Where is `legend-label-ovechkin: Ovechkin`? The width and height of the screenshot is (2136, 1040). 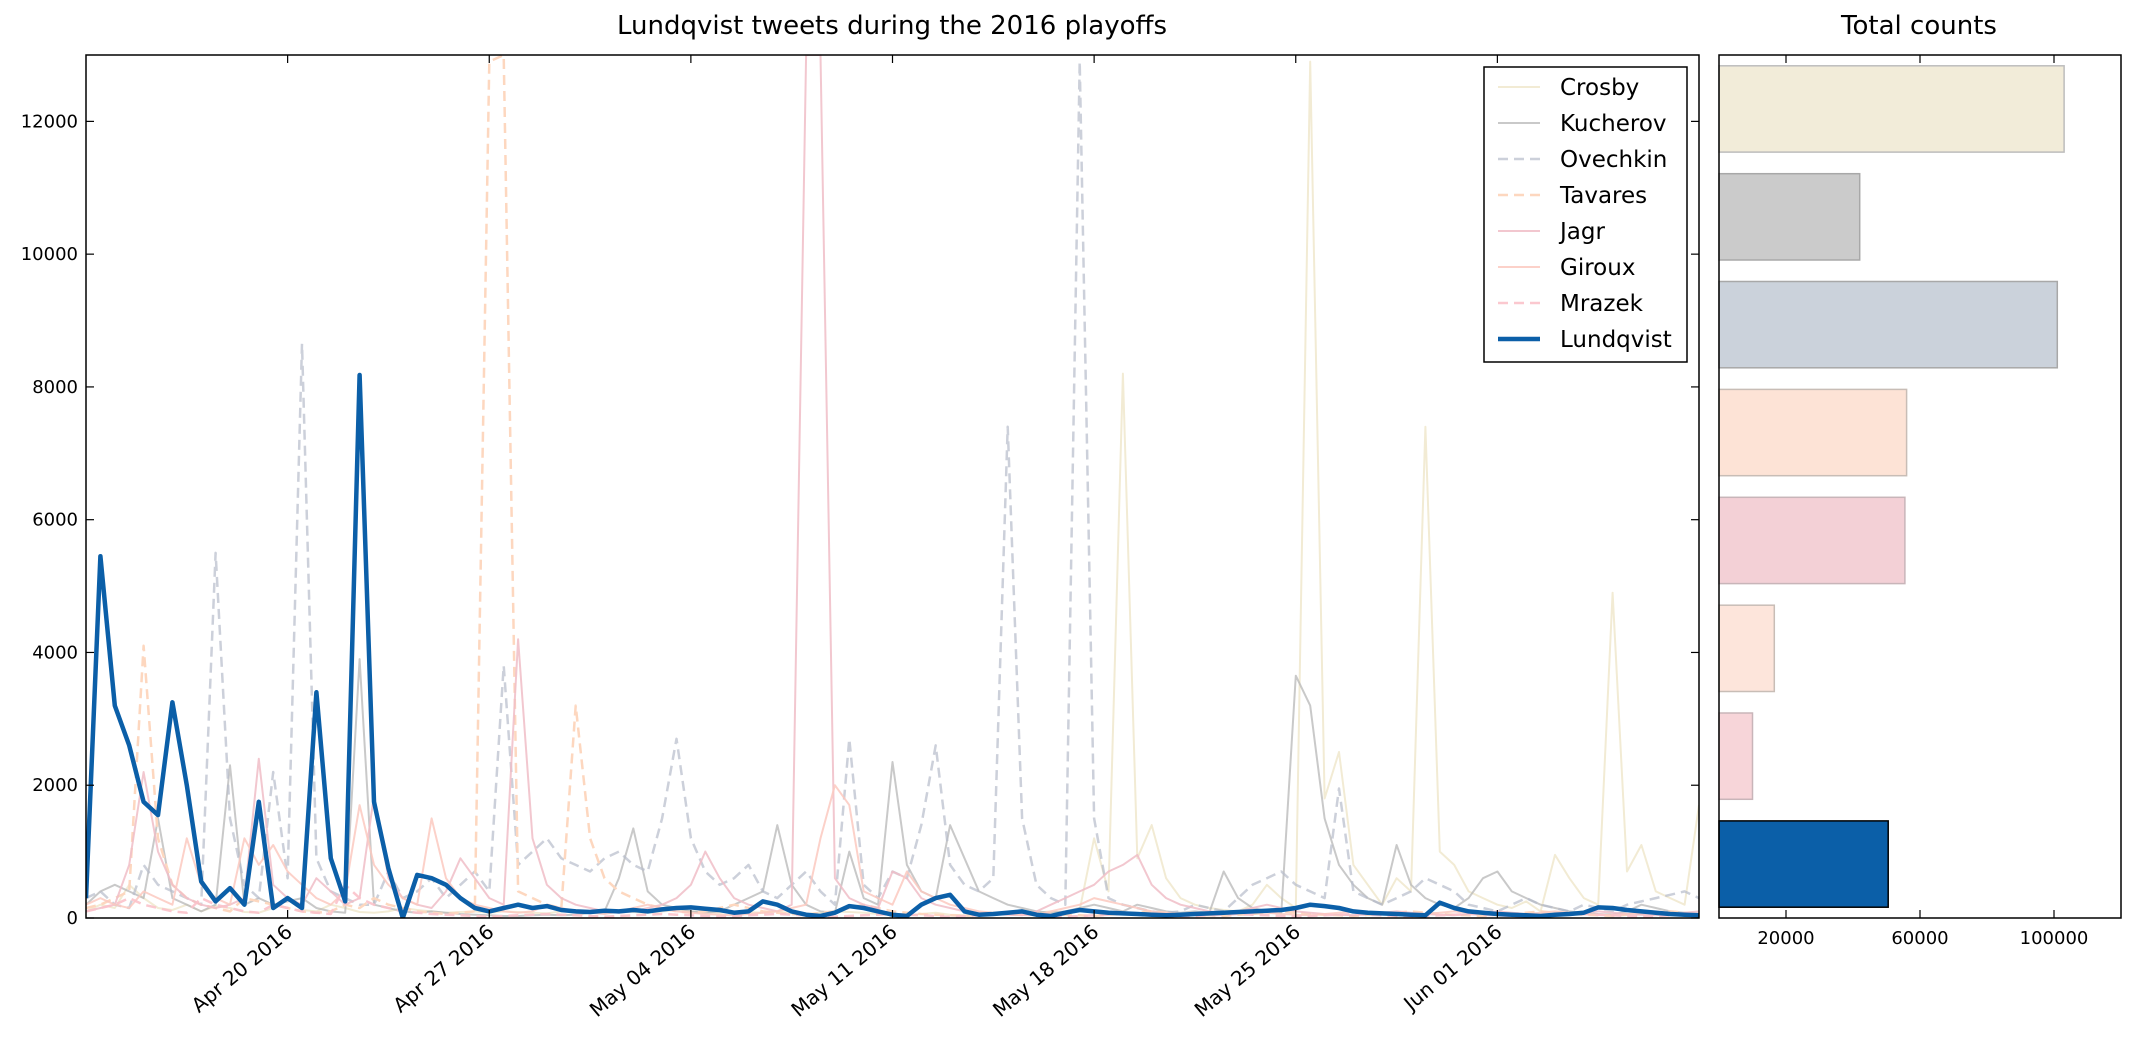
legend-label-ovechkin: Ovechkin is located at coordinates (1613, 160).